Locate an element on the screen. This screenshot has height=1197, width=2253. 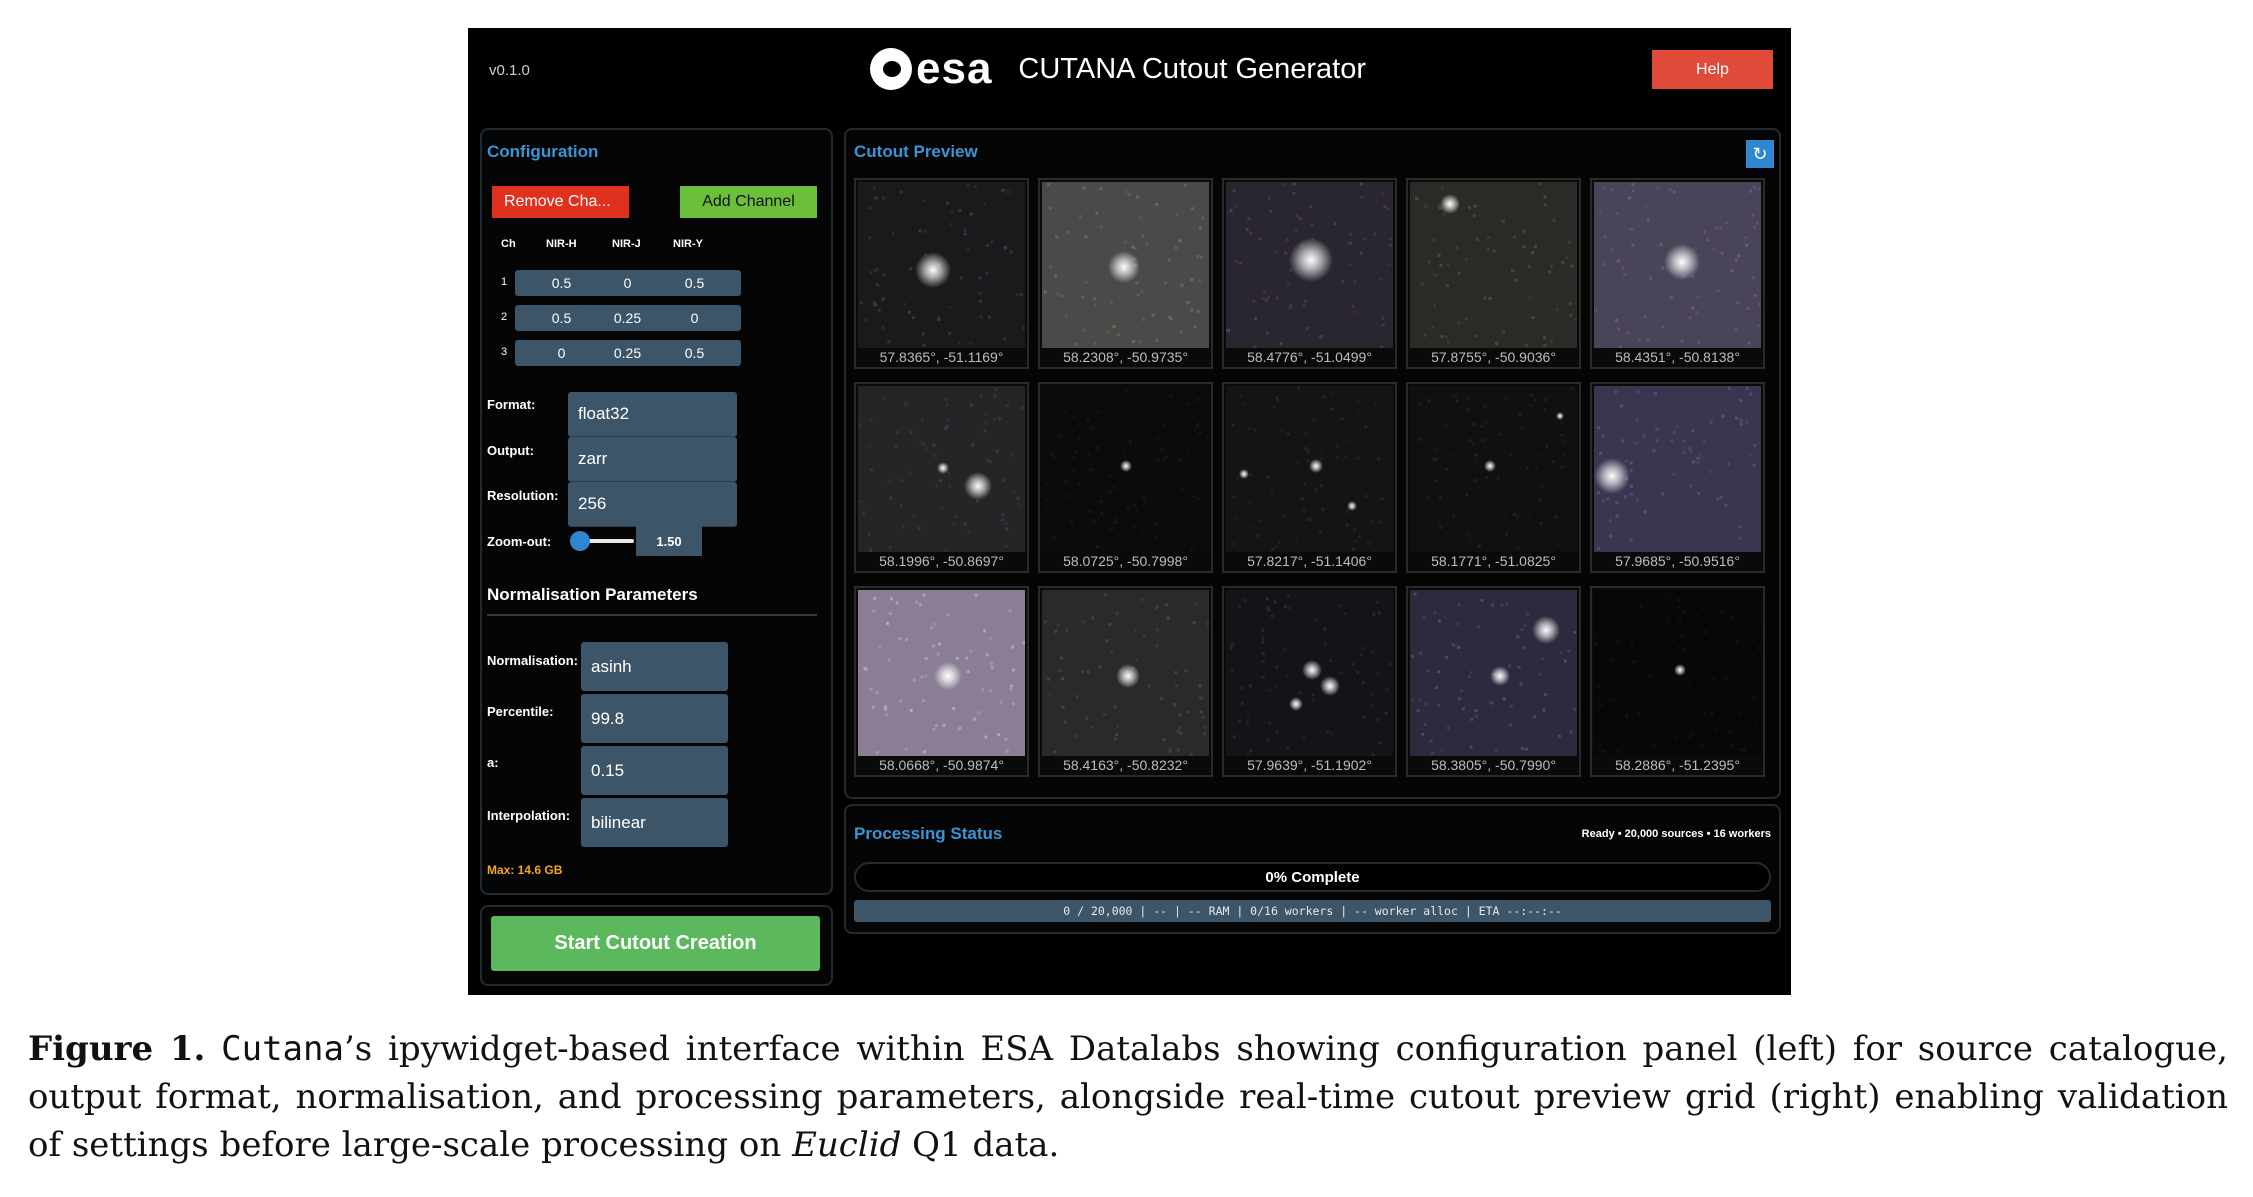
cutout-tile: 57.8365°, -51.1169° is located at coordinates (941, 273).